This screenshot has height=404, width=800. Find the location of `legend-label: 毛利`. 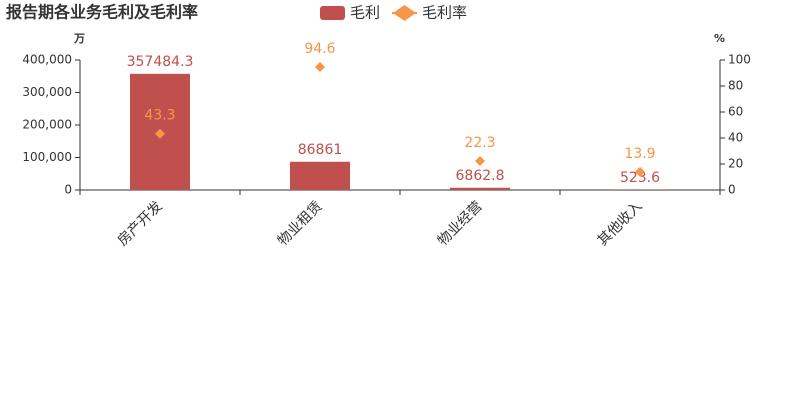

legend-label: 毛利 is located at coordinates (365, 13).